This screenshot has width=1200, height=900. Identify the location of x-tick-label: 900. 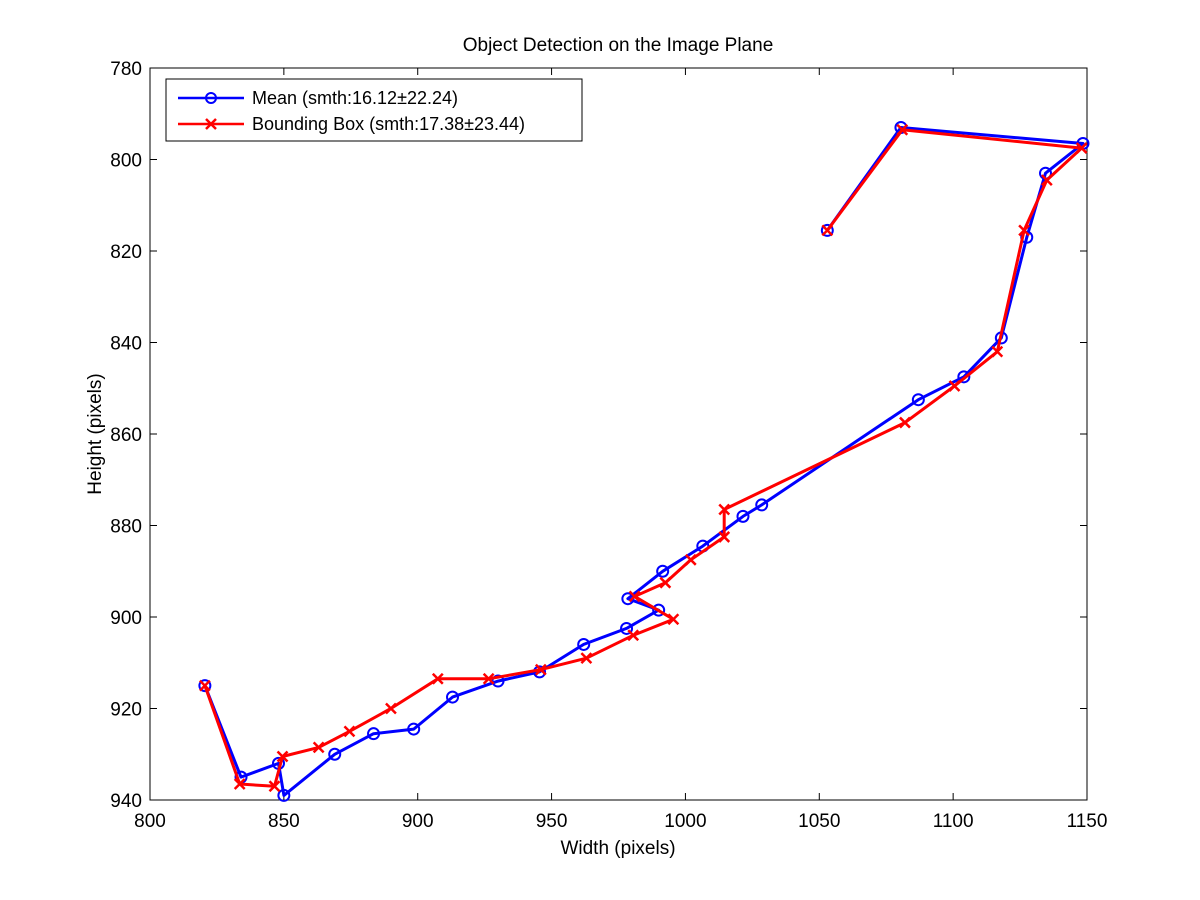
(418, 821).